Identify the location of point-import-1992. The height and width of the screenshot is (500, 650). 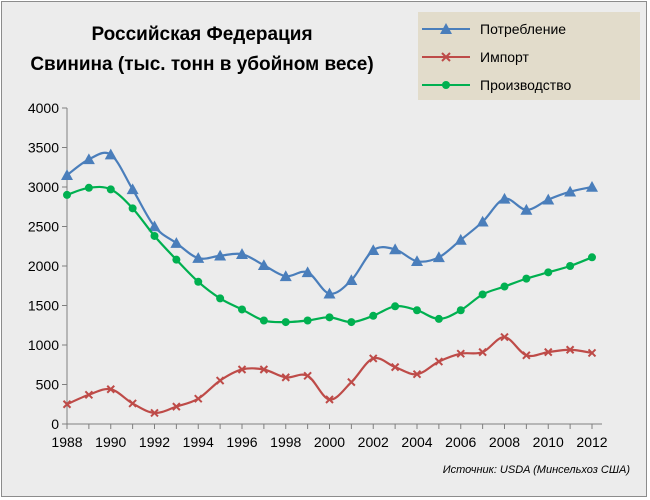
(154, 413).